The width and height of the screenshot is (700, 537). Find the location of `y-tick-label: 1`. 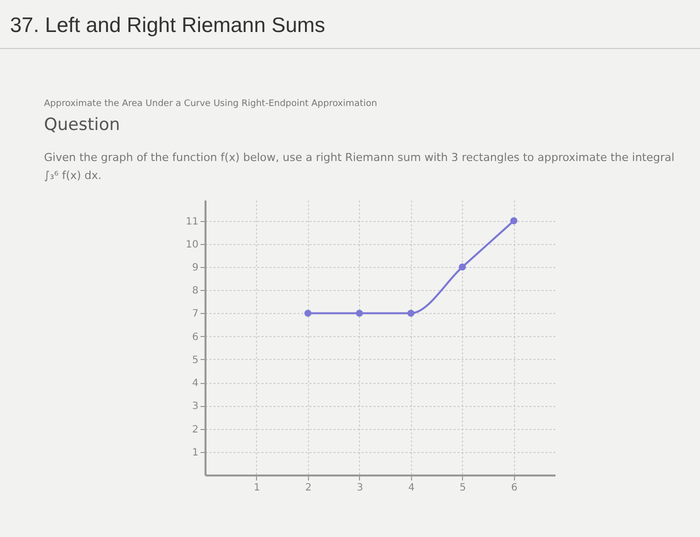

y-tick-label: 1 is located at coordinates (195, 452).